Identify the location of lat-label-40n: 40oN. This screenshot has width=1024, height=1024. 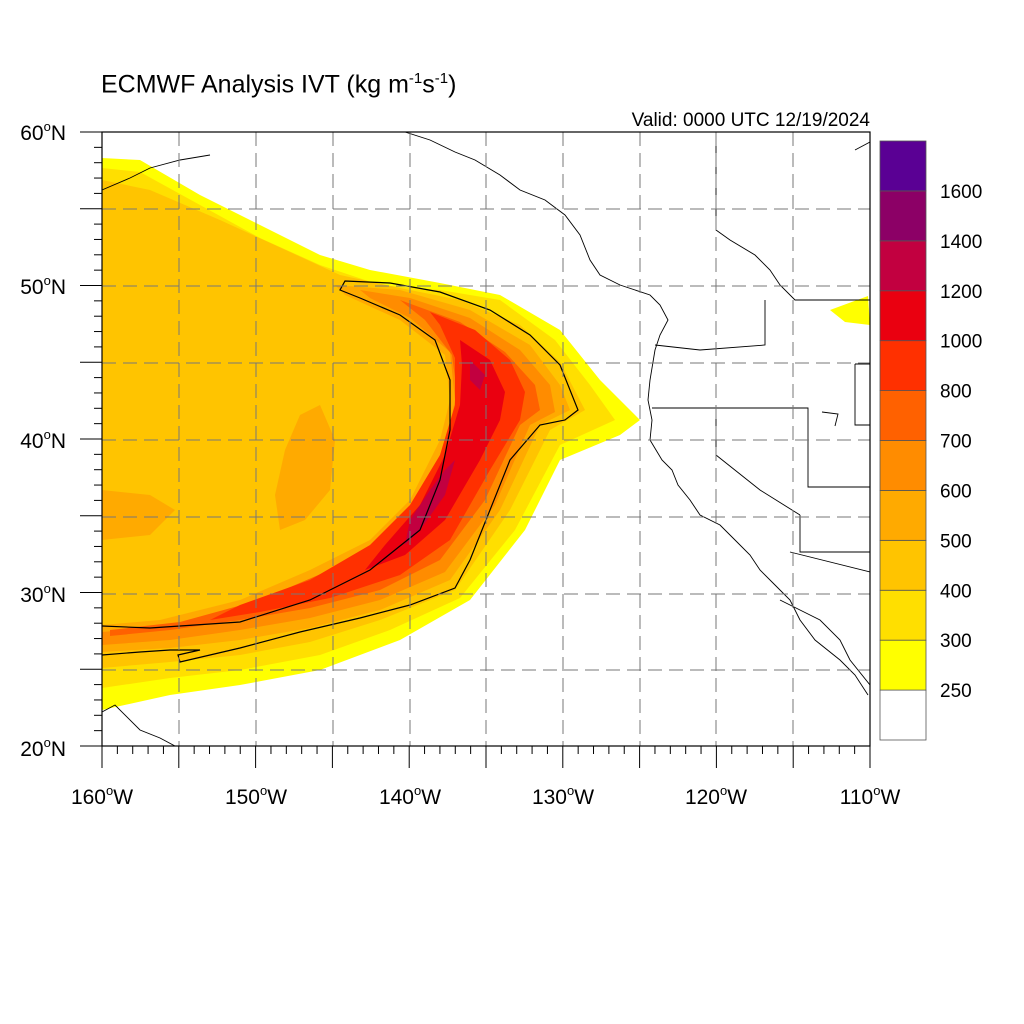
(43, 440).